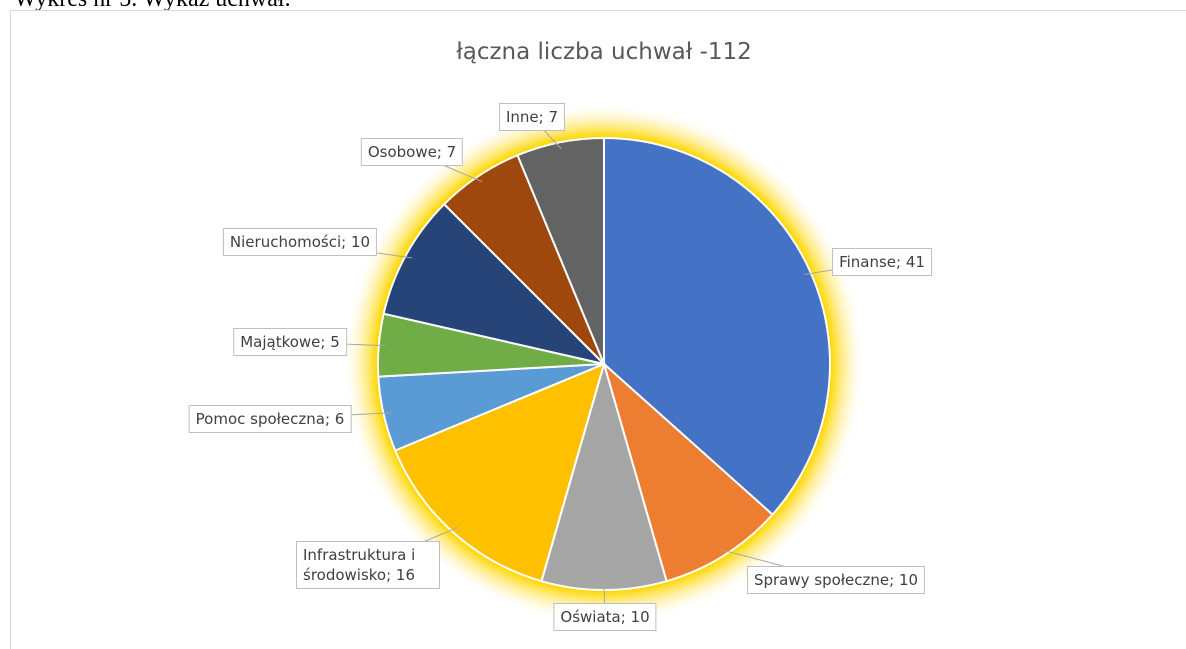 The image size is (1186, 649). Describe the element at coordinates (882, 262) in the screenshot. I see `data-label: Finanse; 41` at that location.